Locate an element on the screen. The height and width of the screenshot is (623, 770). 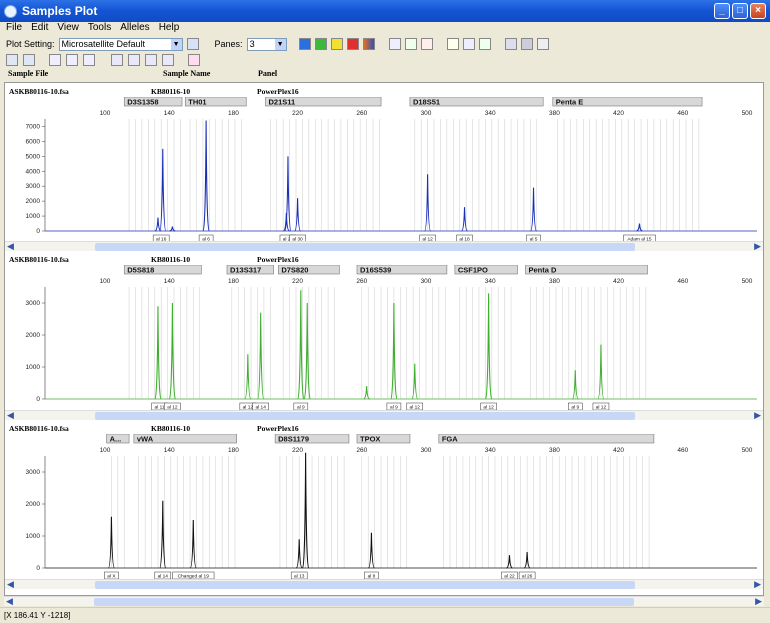
layout-single-icon is located at coordinates (542, 44).